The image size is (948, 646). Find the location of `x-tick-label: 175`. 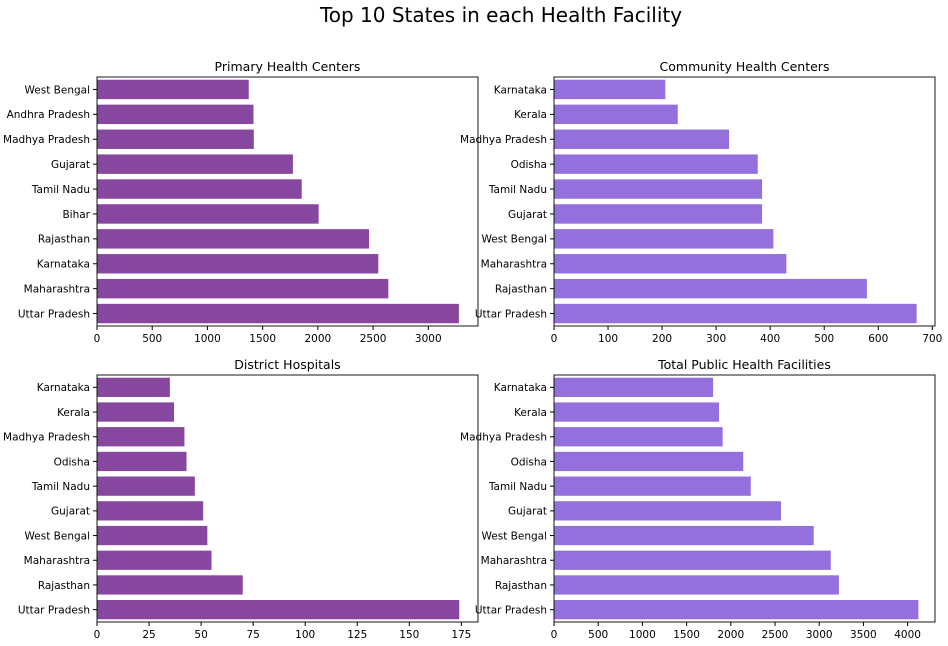

x-tick-label: 175 is located at coordinates (461, 635).